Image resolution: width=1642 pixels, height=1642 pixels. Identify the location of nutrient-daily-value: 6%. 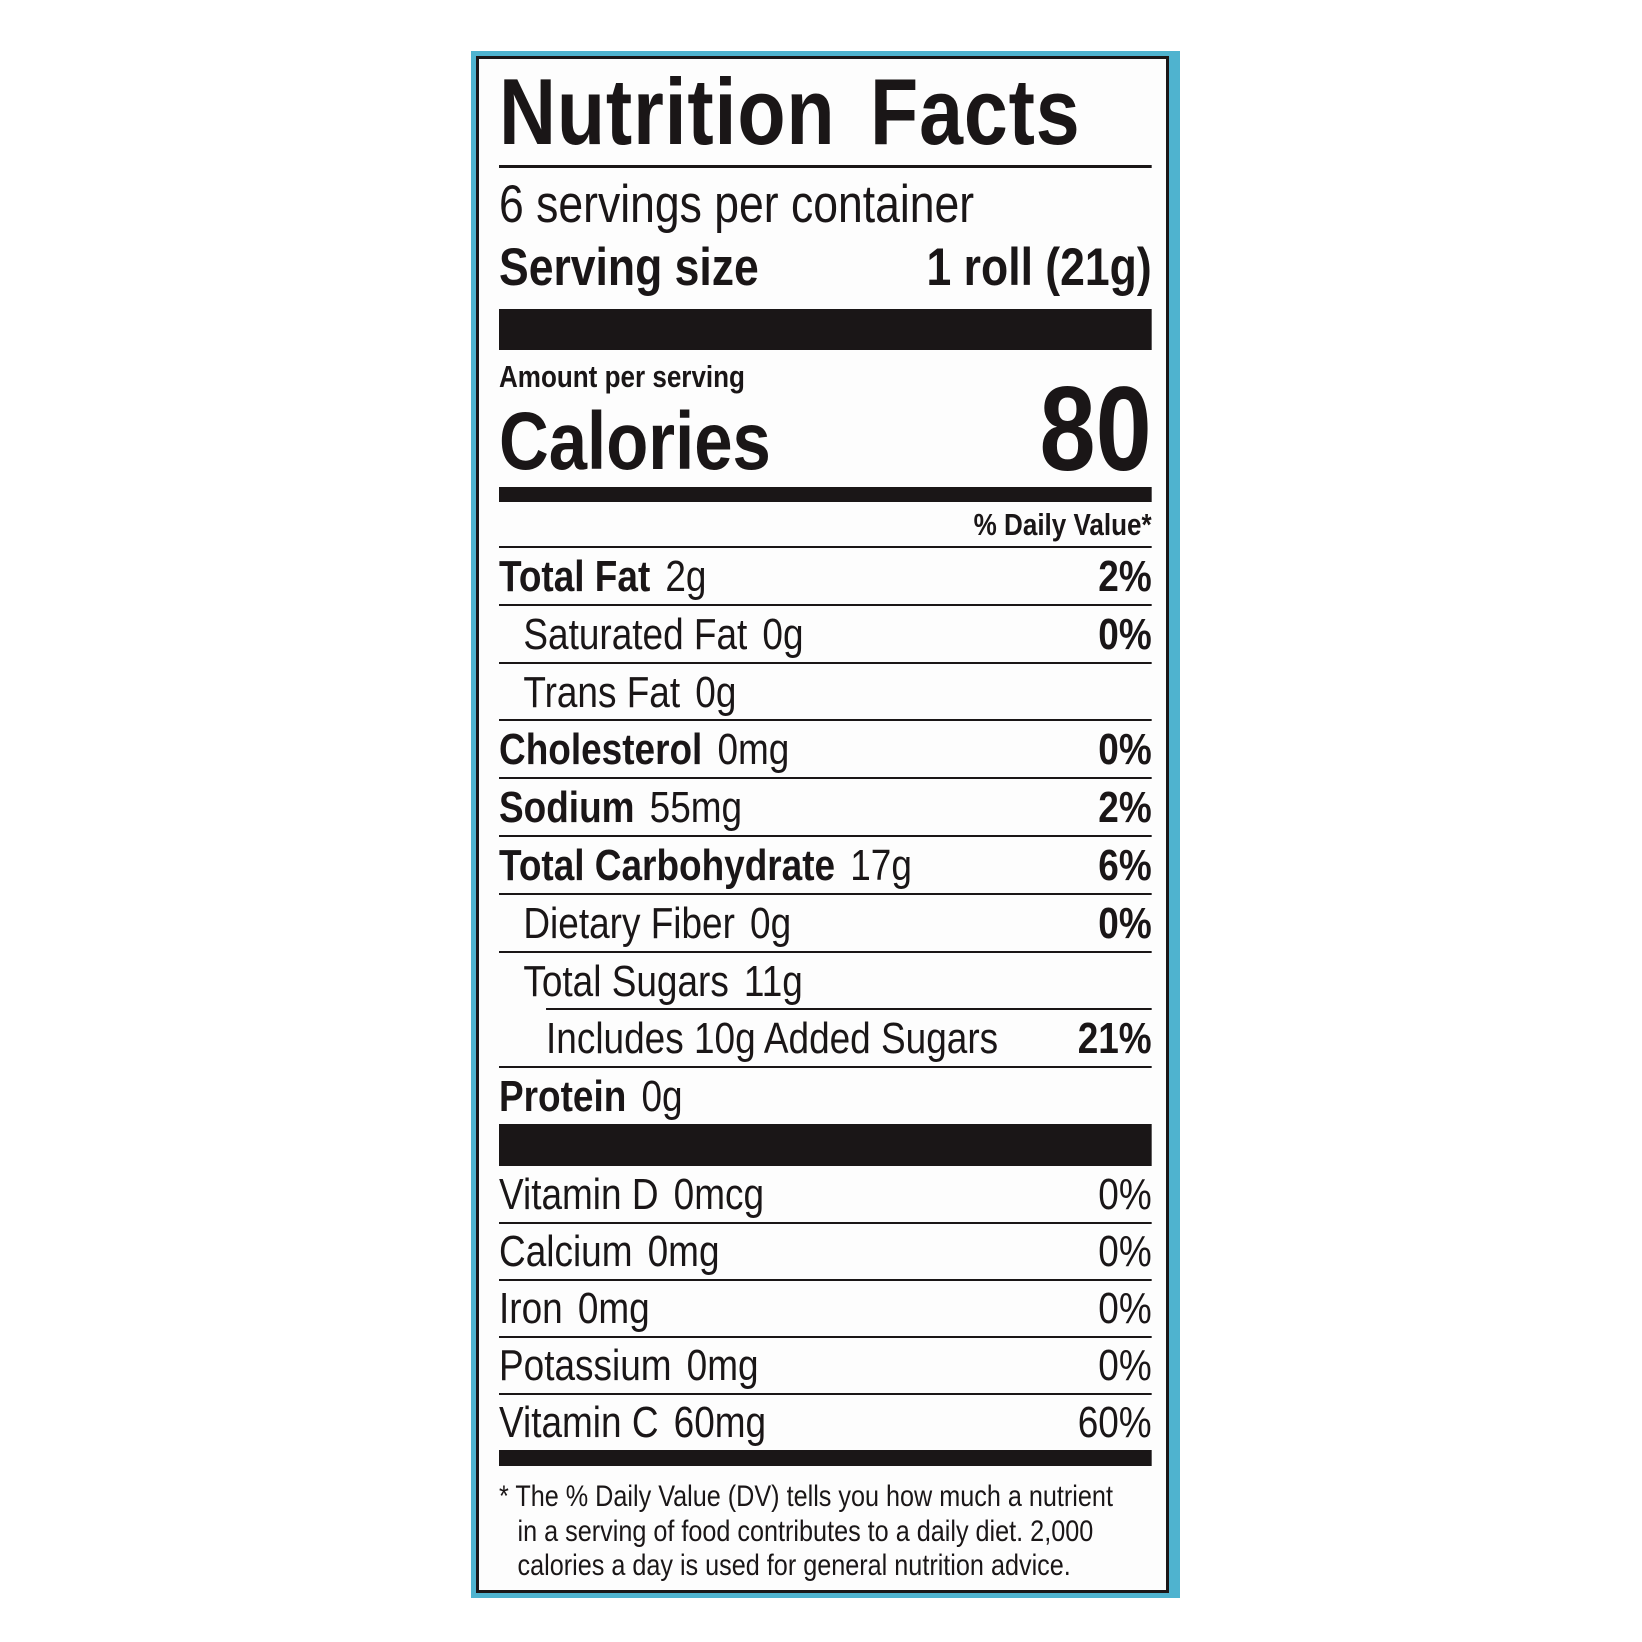
(1125, 865).